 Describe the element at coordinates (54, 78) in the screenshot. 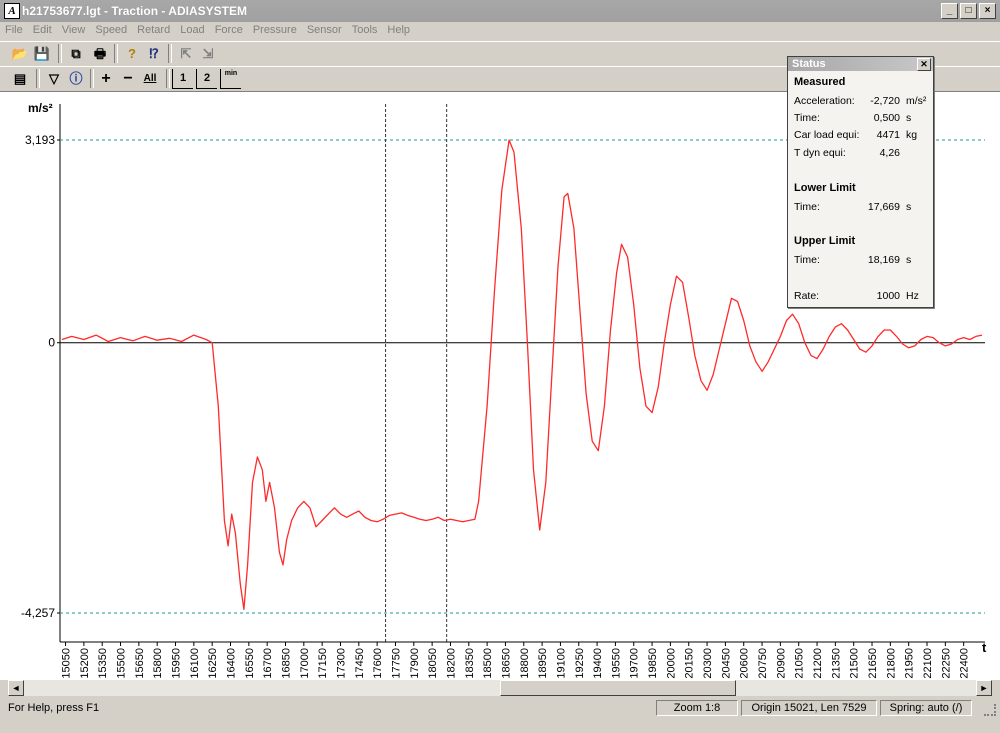

I see `filter-icon: ▽` at that location.